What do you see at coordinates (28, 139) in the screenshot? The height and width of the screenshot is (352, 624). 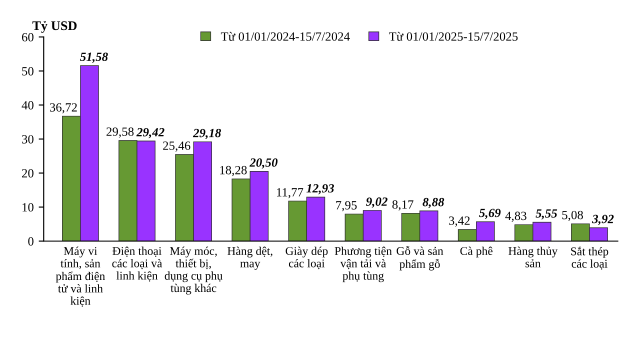 I see `y-tick-label: 30` at bounding box center [28, 139].